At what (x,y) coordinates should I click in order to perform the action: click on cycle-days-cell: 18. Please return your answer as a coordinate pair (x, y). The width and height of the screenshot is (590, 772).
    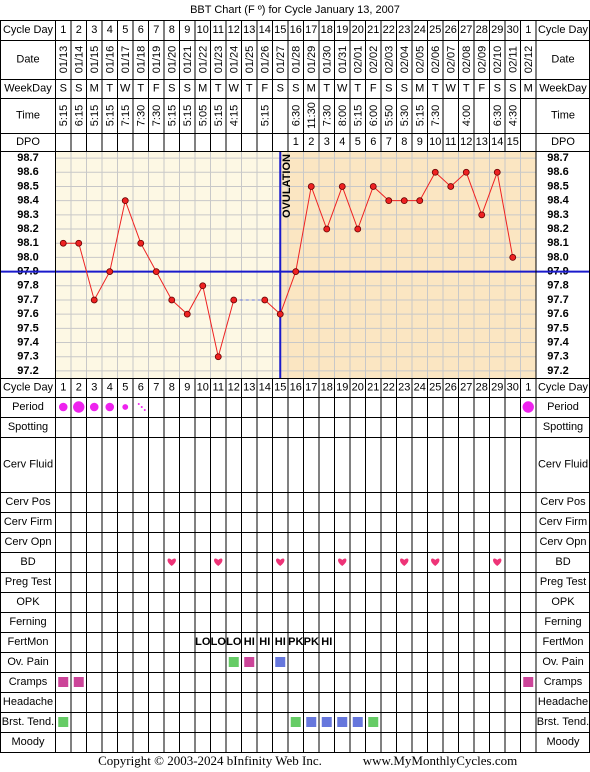
    Looking at the image, I should click on (327, 30).